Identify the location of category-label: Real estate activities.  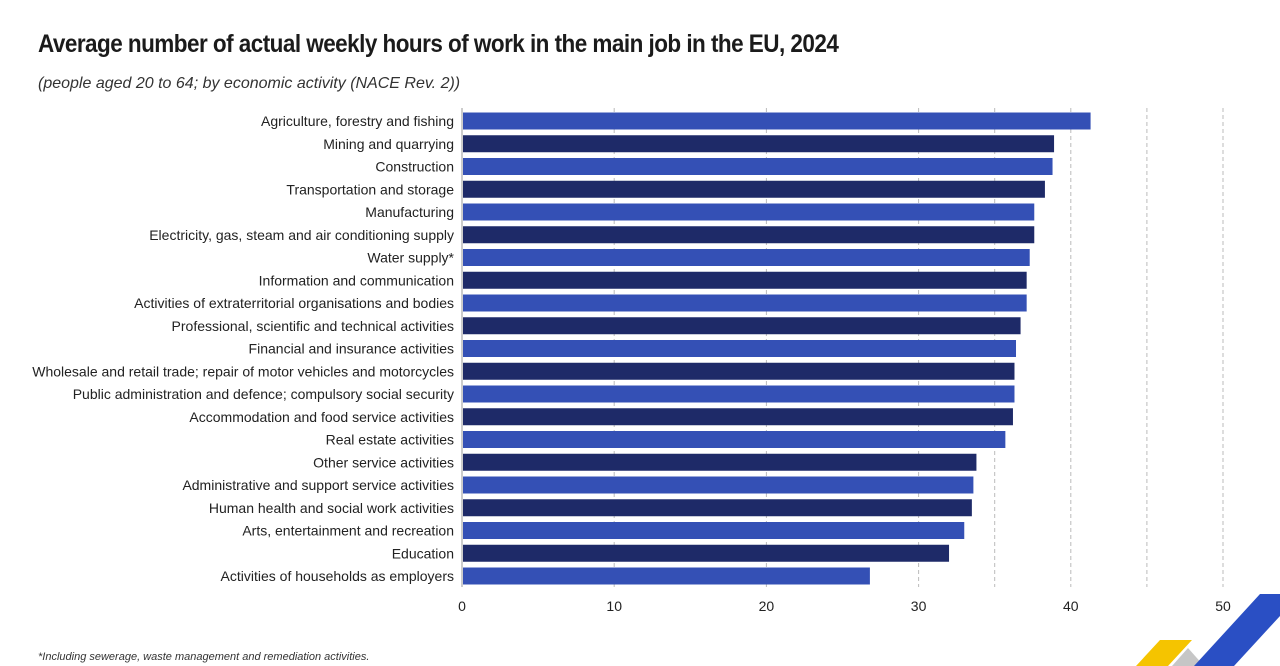
(390, 440).